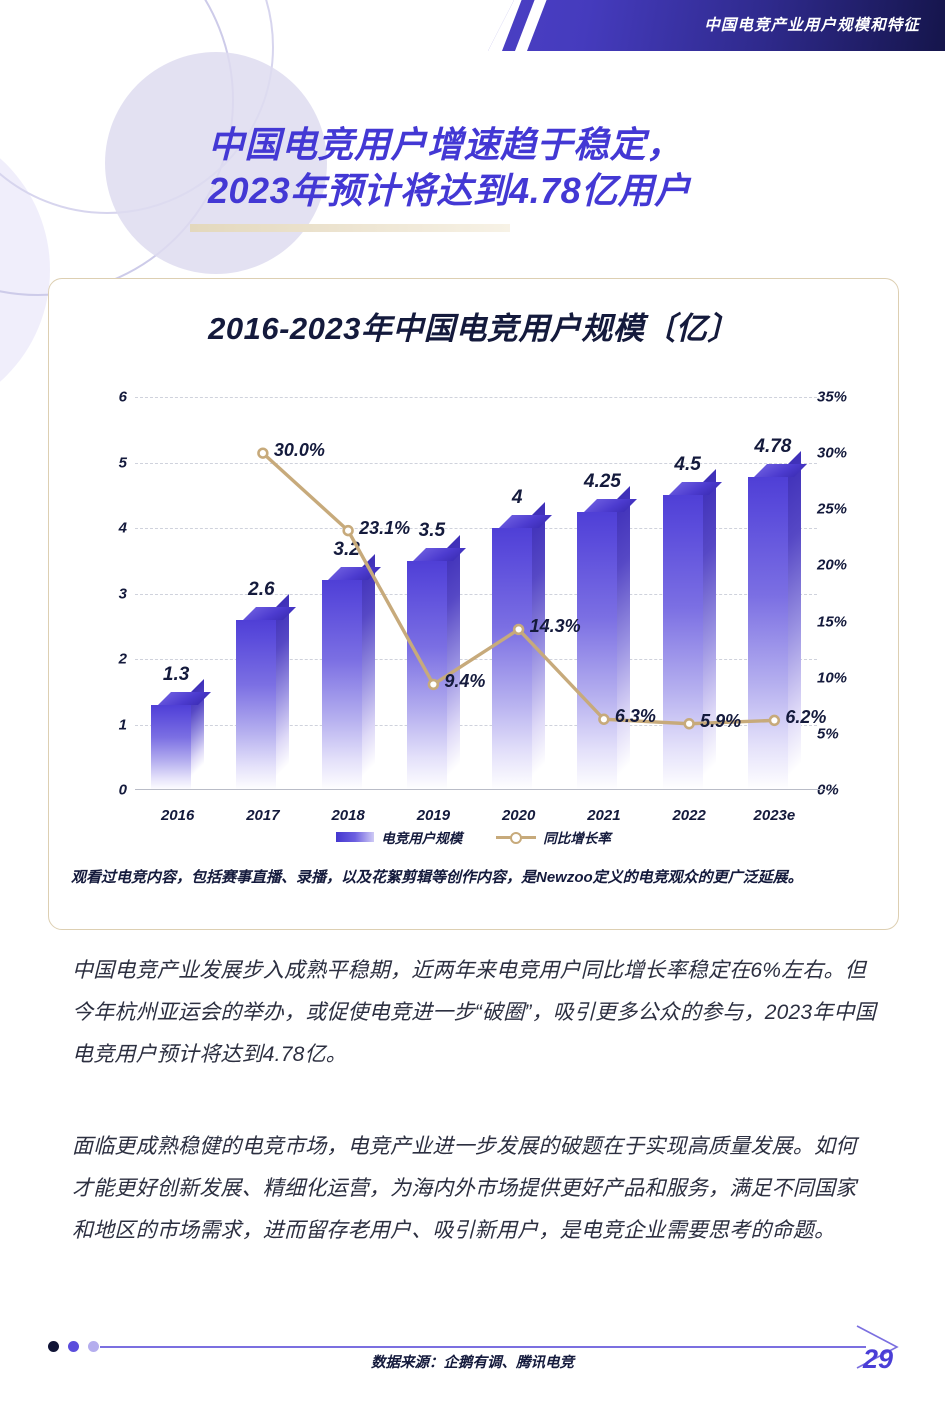 This screenshot has height=1417, width=945. I want to click on header-title: 中国电竞产业用户规模和特征, so click(812, 25).